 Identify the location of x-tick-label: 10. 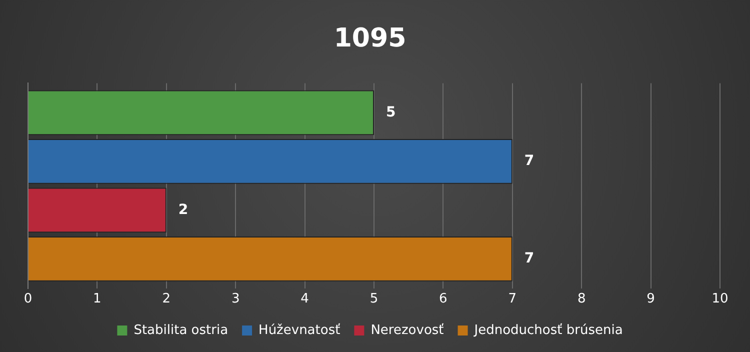
(720, 299).